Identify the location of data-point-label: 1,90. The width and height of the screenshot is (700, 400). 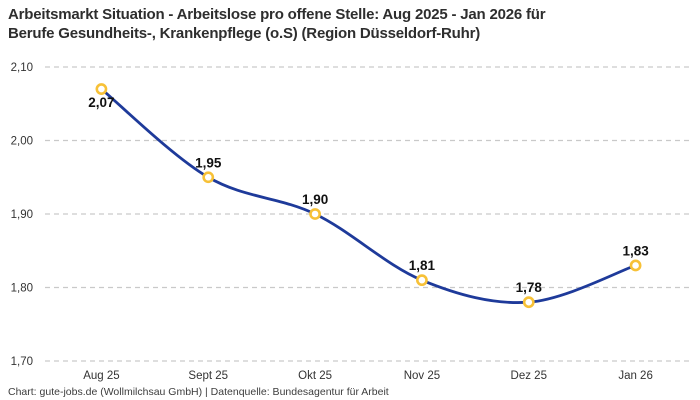
(315, 199).